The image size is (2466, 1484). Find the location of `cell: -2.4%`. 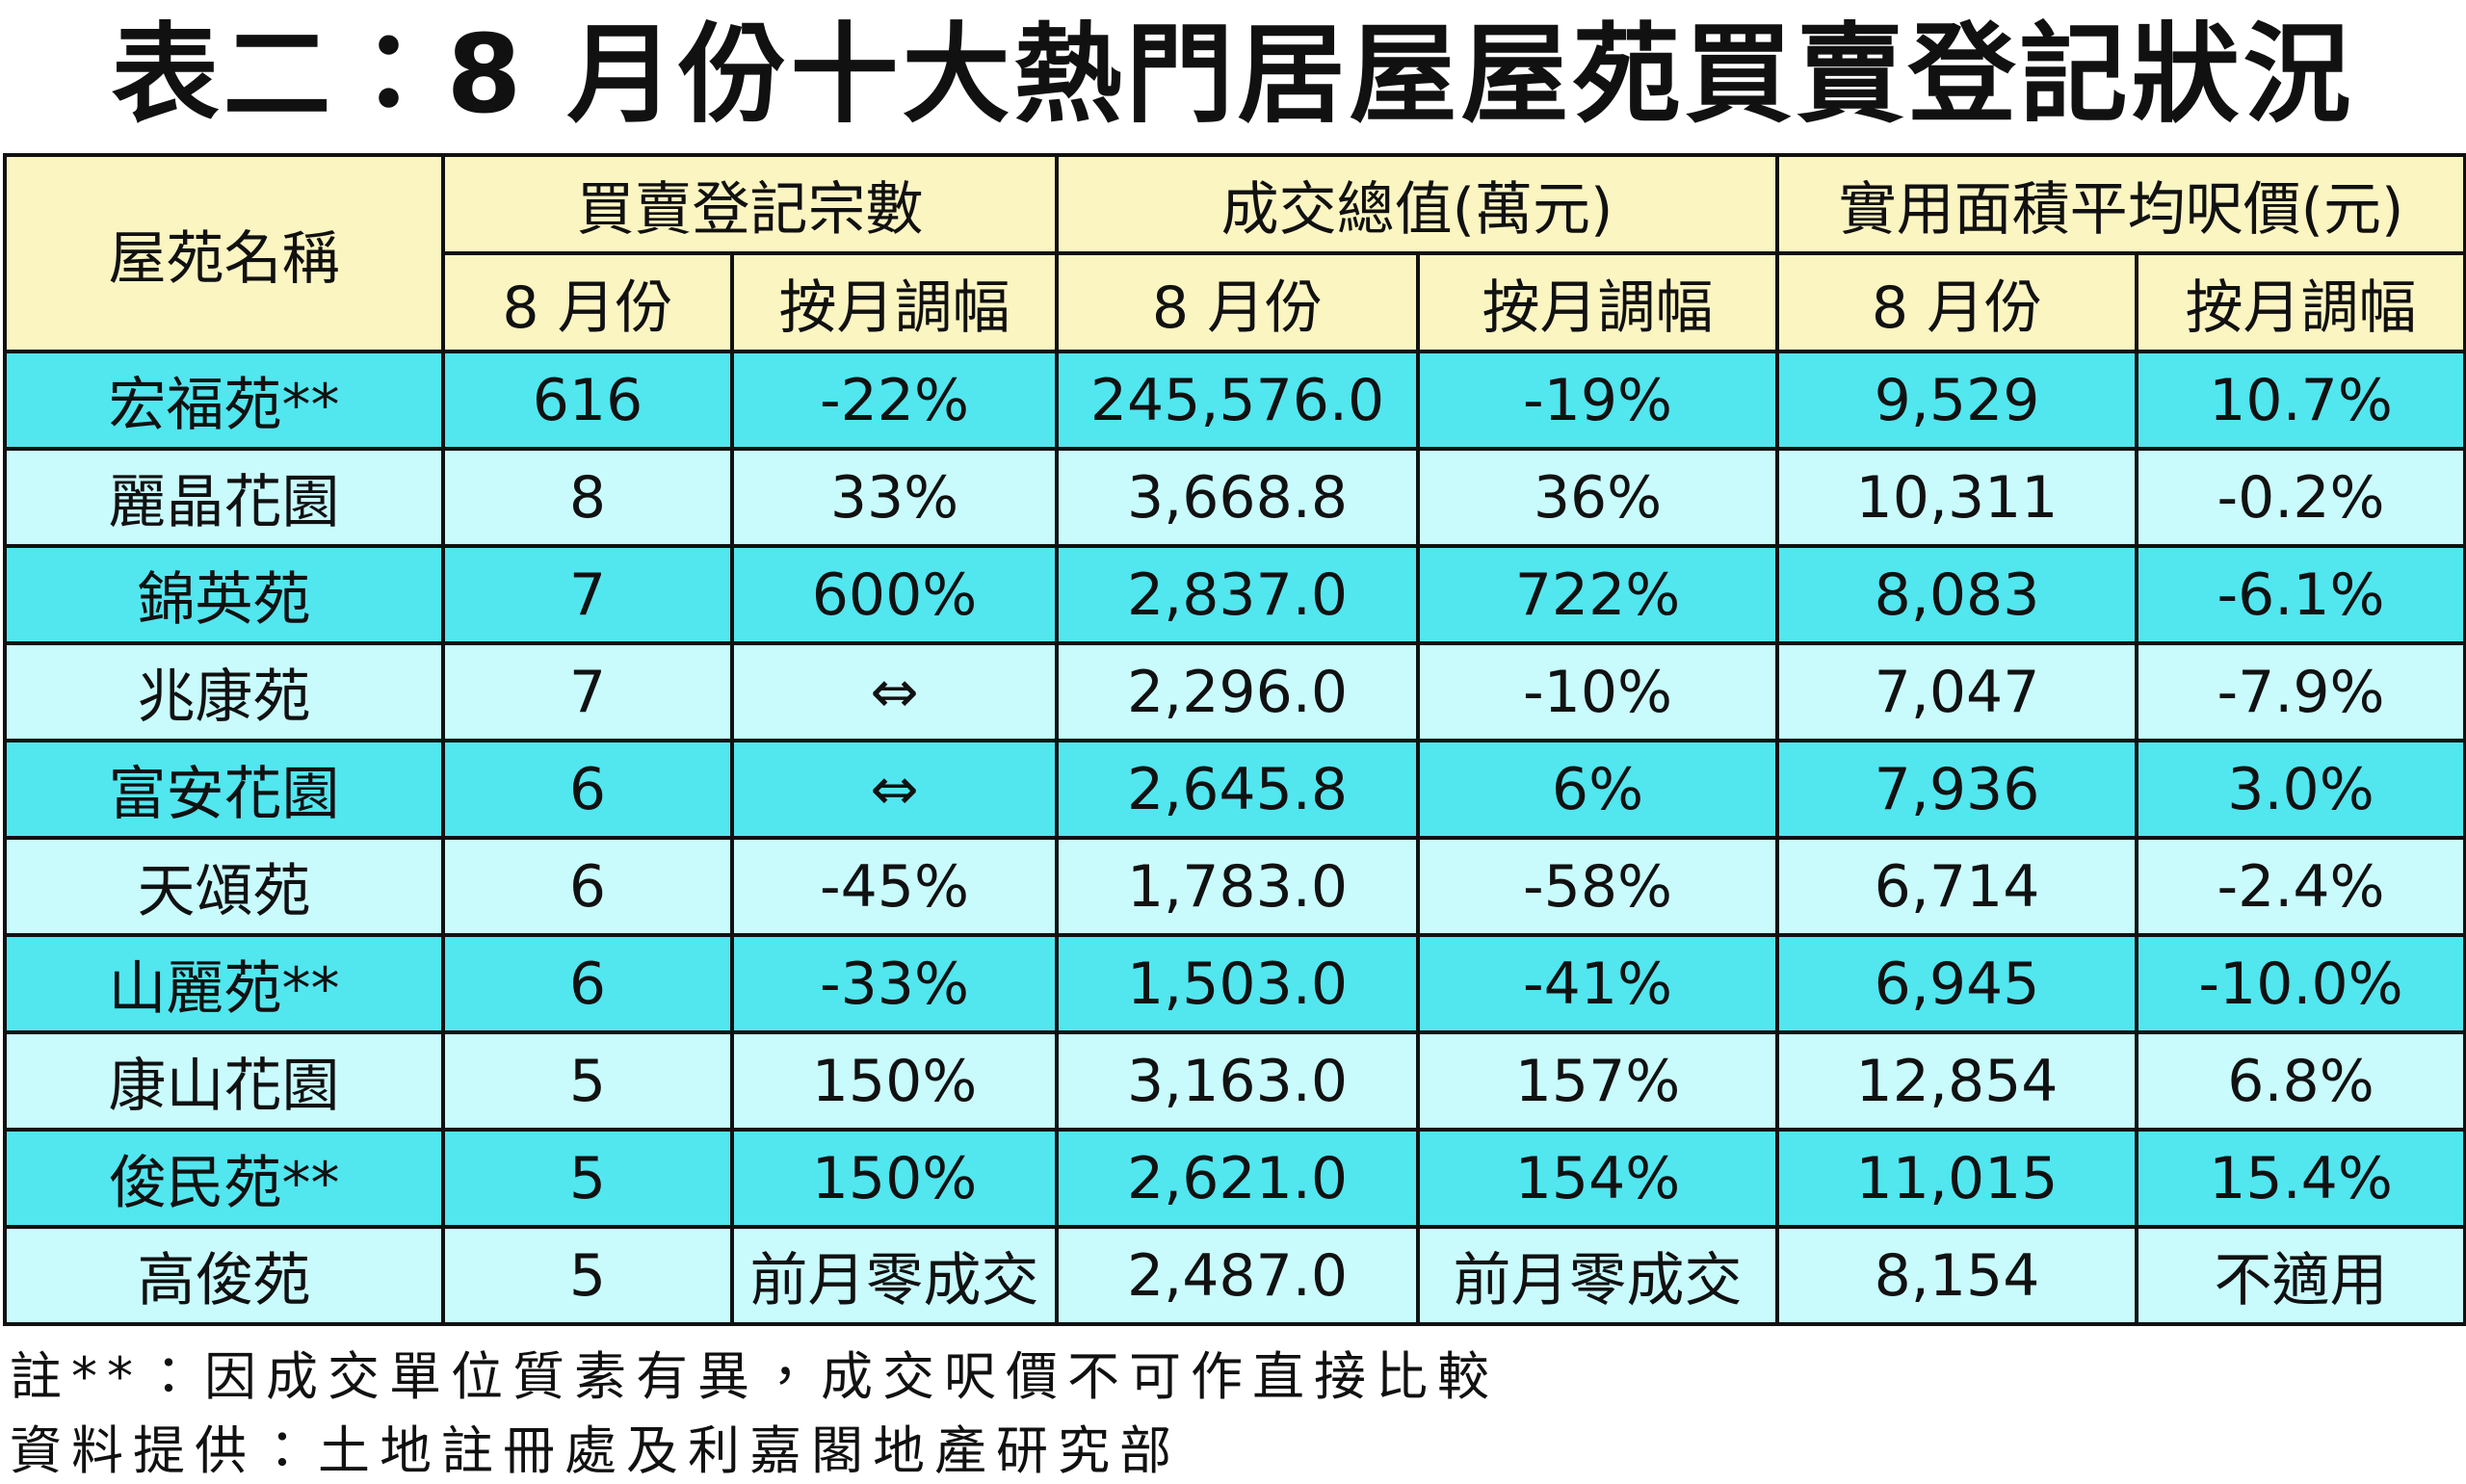

cell: -2.4% is located at coordinates (2300, 887).